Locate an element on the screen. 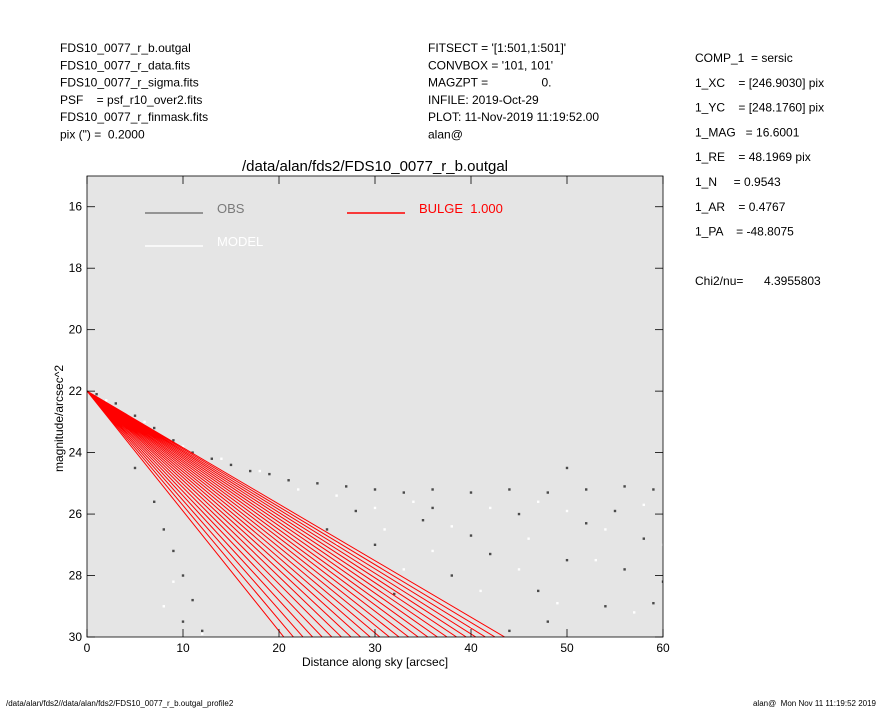 The width and height of the screenshot is (885, 708). parameter-line: 1_PA = -48.8075 is located at coordinates (744, 232).